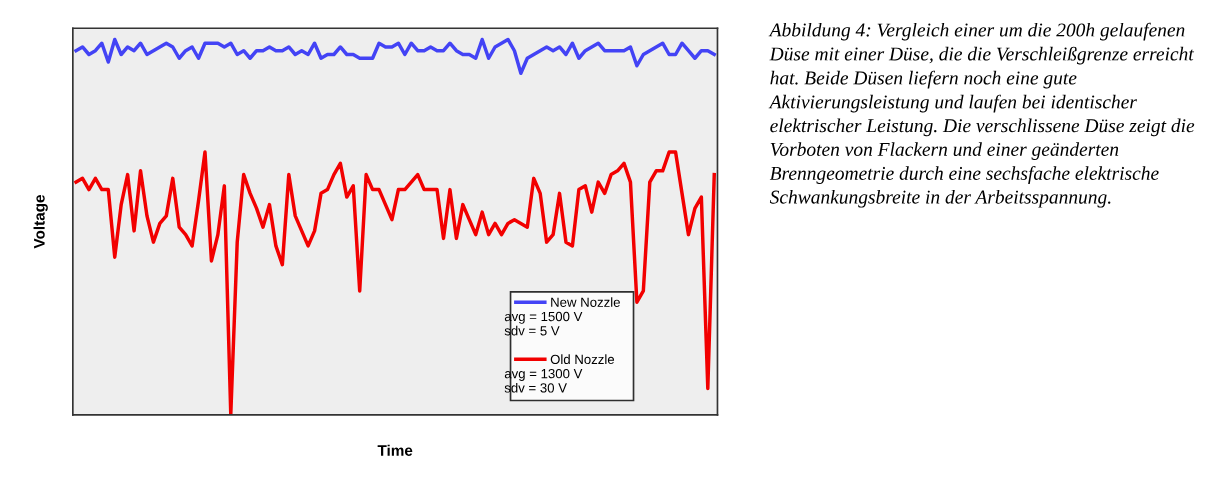 The height and width of the screenshot is (504, 1214). I want to click on y-axis-title: Voltage, so click(40, 222).